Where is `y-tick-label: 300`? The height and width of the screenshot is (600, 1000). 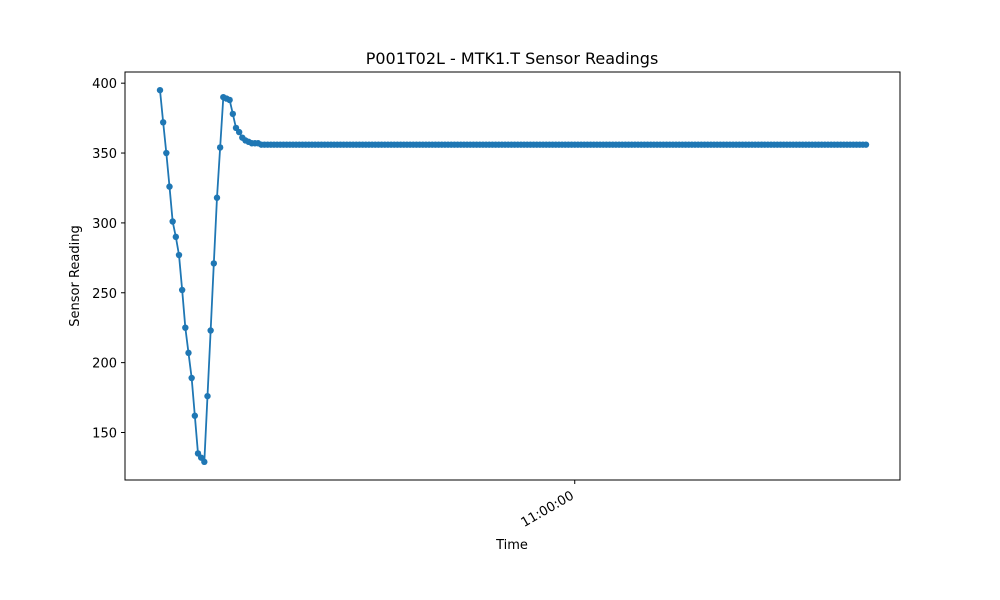
y-tick-label: 300 is located at coordinates (104, 224).